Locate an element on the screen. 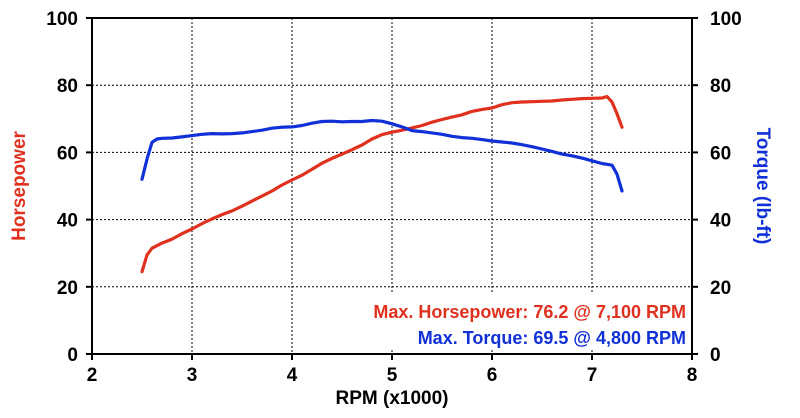 The image size is (800, 418). x-tick-label: 7 is located at coordinates (592, 375).